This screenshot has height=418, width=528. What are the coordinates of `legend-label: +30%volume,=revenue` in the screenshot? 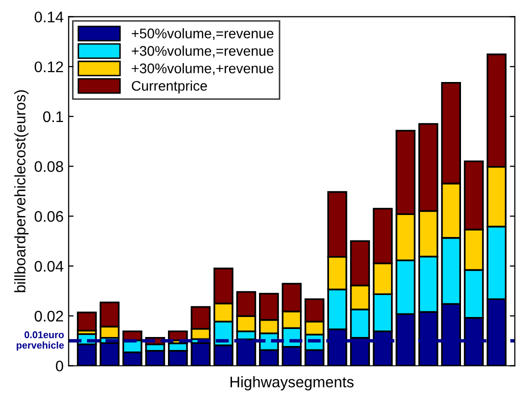 It's located at (203, 52).